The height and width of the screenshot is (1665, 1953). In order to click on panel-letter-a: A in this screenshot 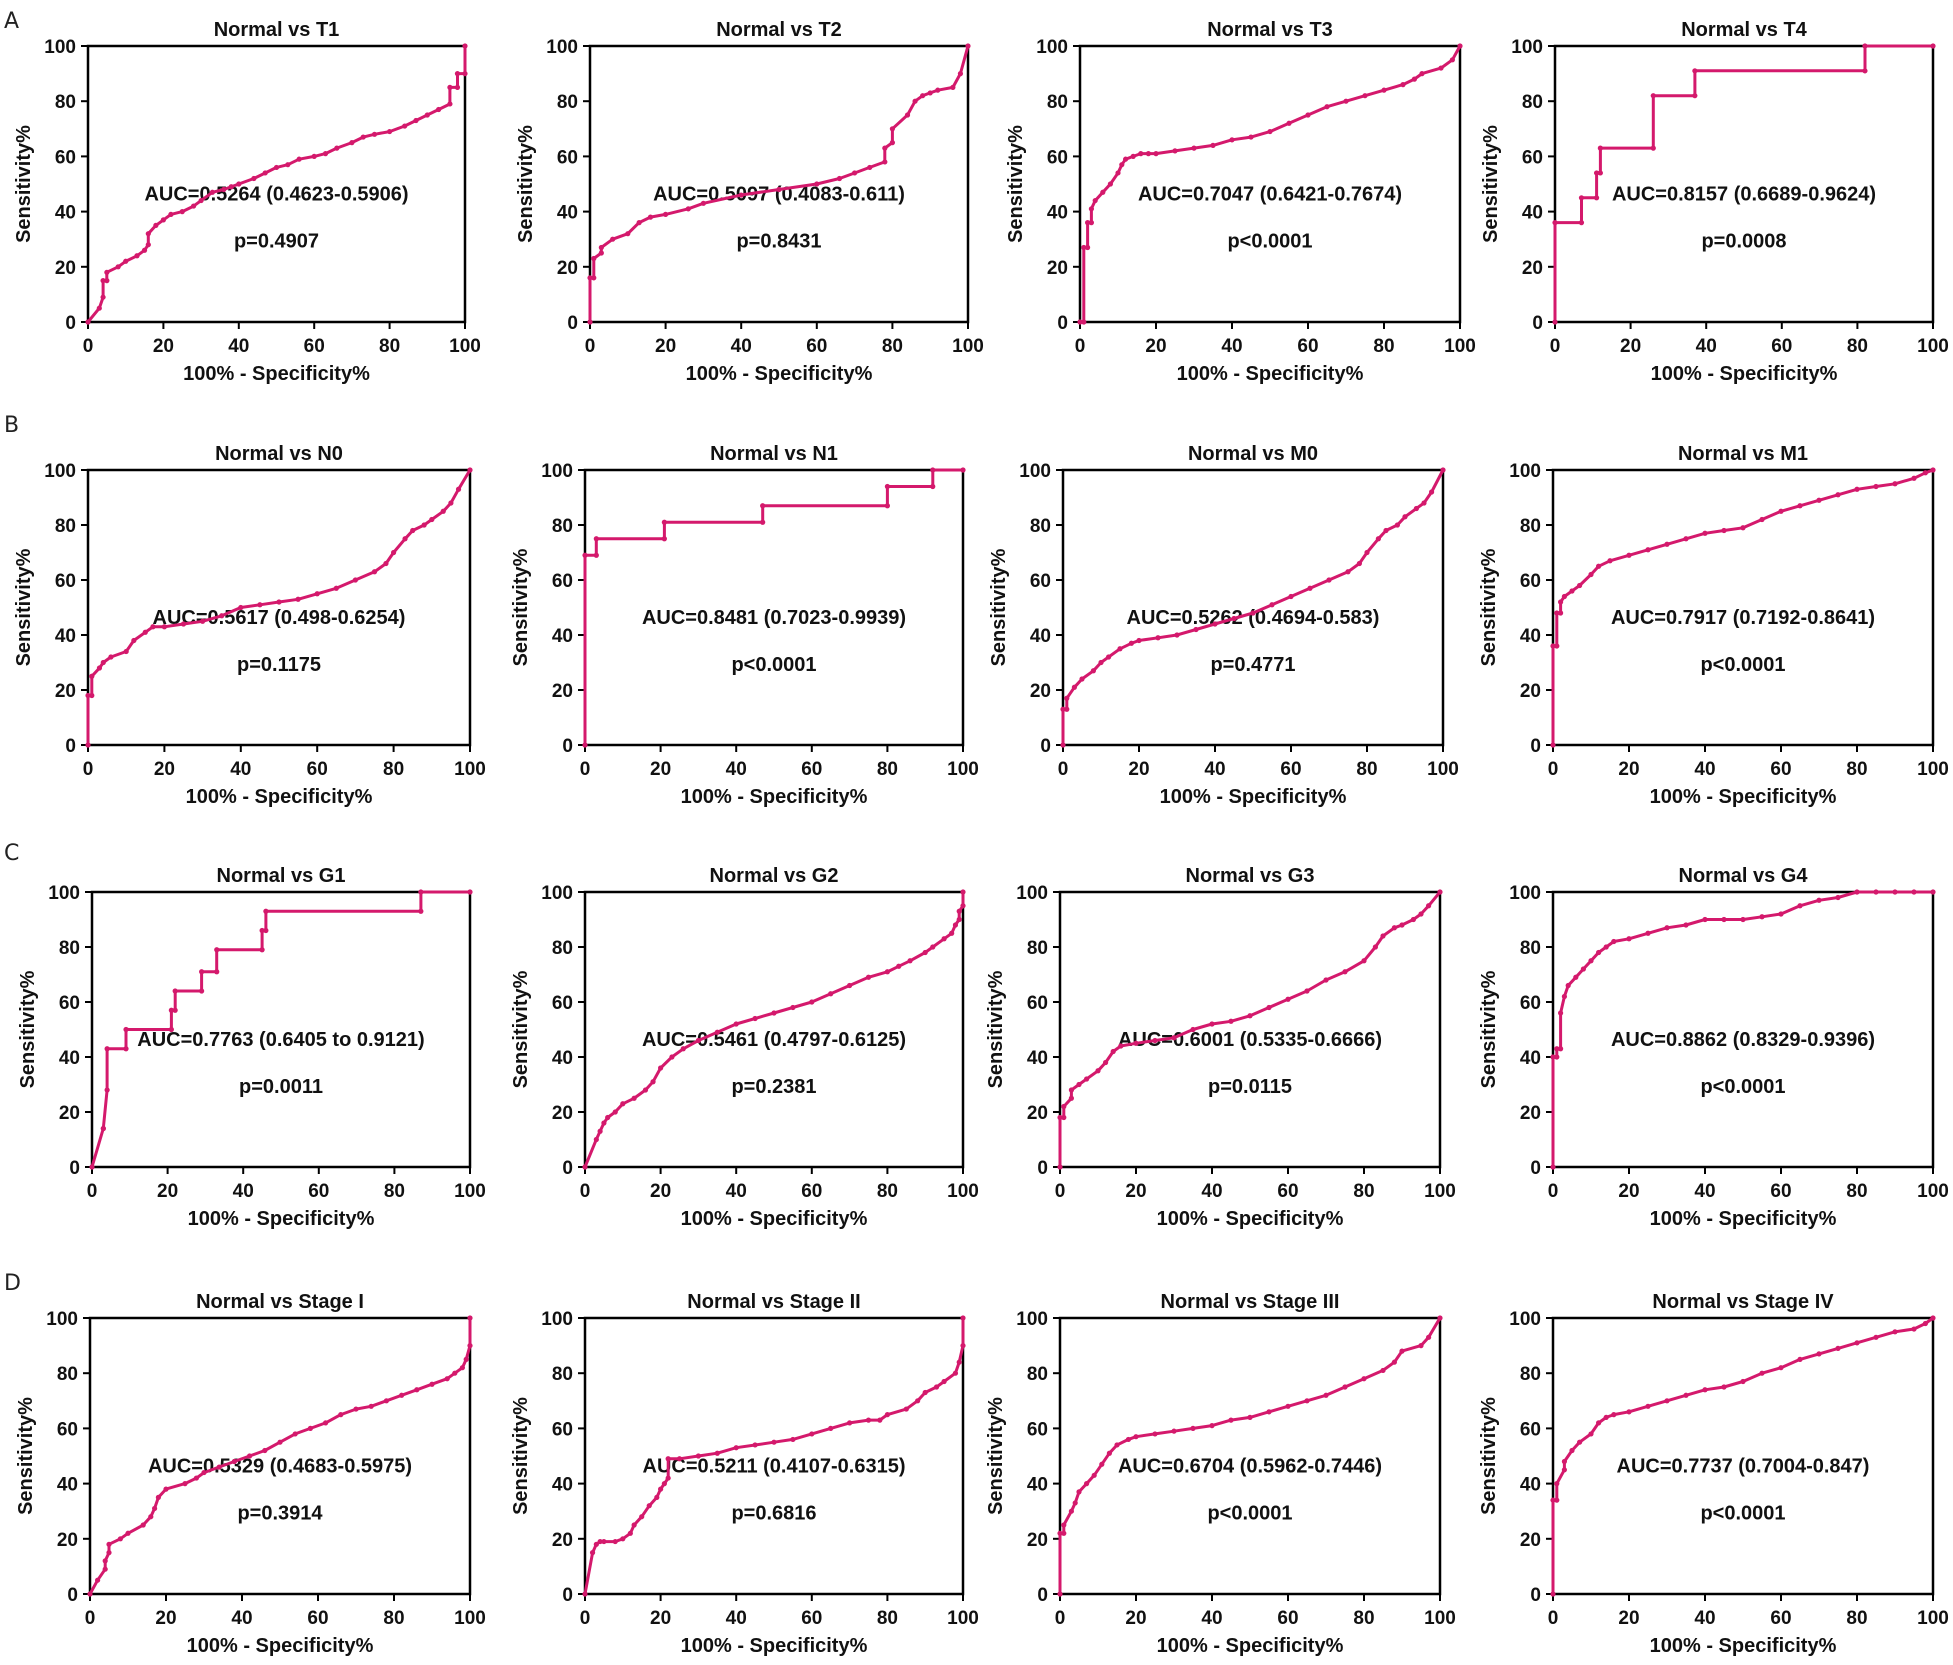, I will do `click(11, 21)`.